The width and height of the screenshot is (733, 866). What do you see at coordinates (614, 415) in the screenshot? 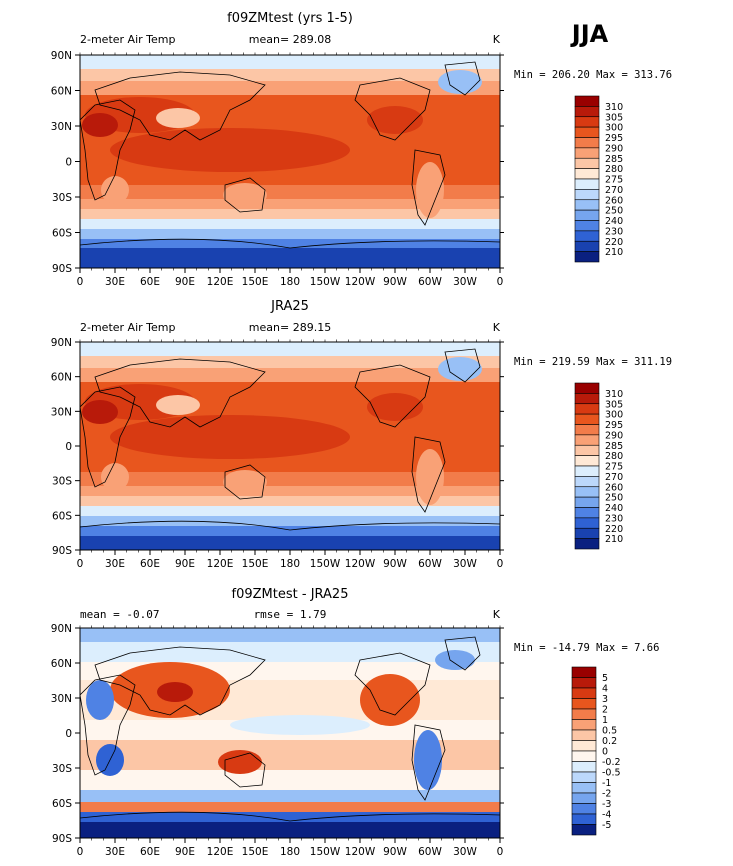
I see `colorbar-label: 300` at bounding box center [614, 415].